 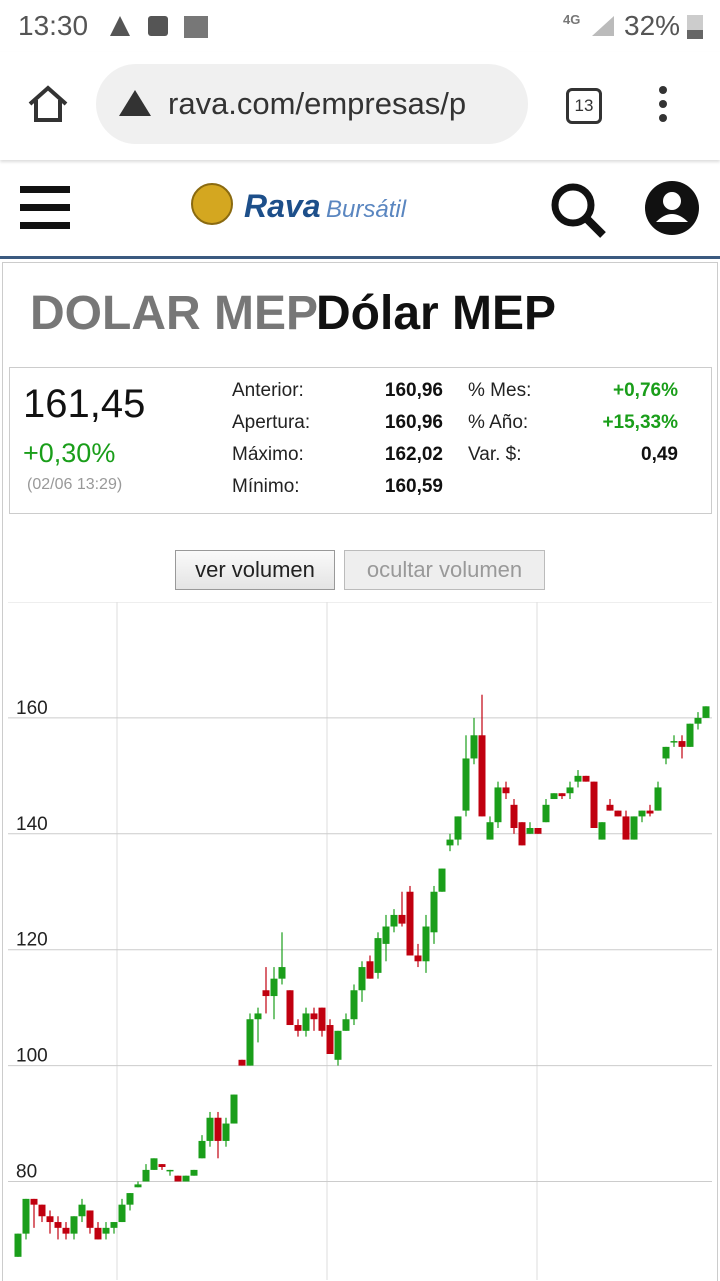 What do you see at coordinates (413, 390) in the screenshot?
I see `stat-value: 160,96` at bounding box center [413, 390].